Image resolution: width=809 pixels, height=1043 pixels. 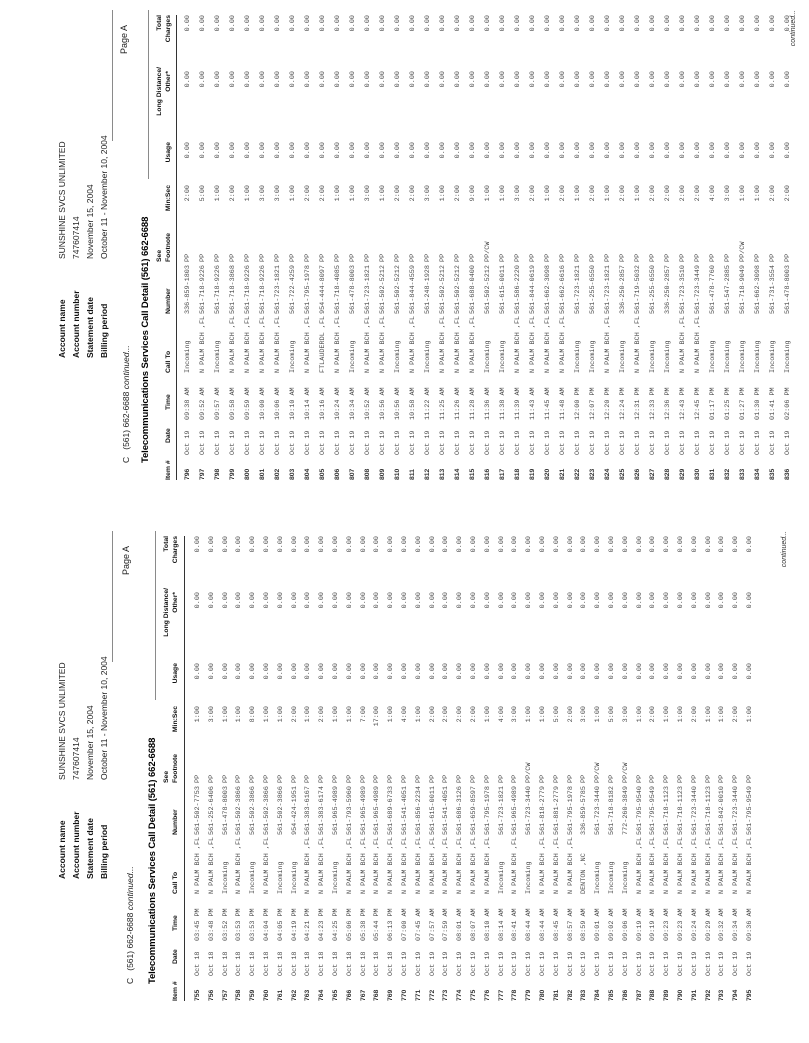 What do you see at coordinates (515, 995) in the screenshot?
I see `cell-item: 778` at bounding box center [515, 995].